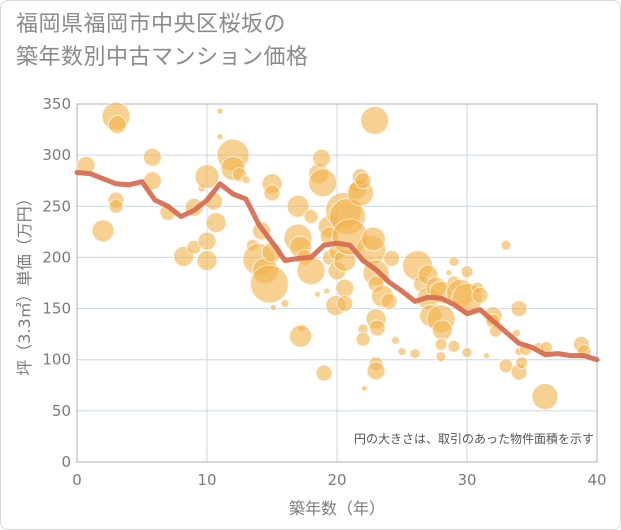 Image resolution: width=621 pixels, height=530 pixels. What do you see at coordinates (206, 480) in the screenshot?
I see `x-tick-label: 10` at bounding box center [206, 480].